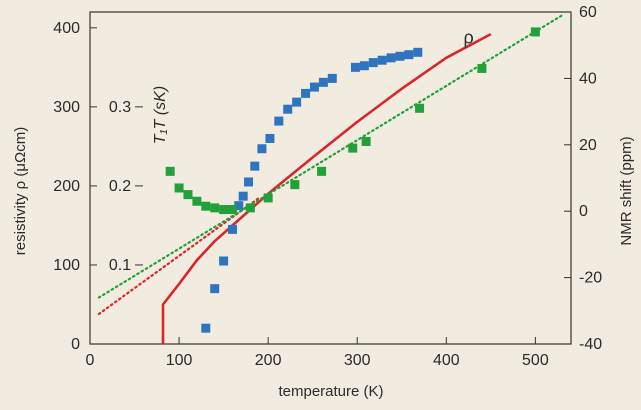 The image size is (641, 410). Describe the element at coordinates (160, 115) in the screenshot. I see `y-axis-inner-title: T₁T (sK)` at that location.